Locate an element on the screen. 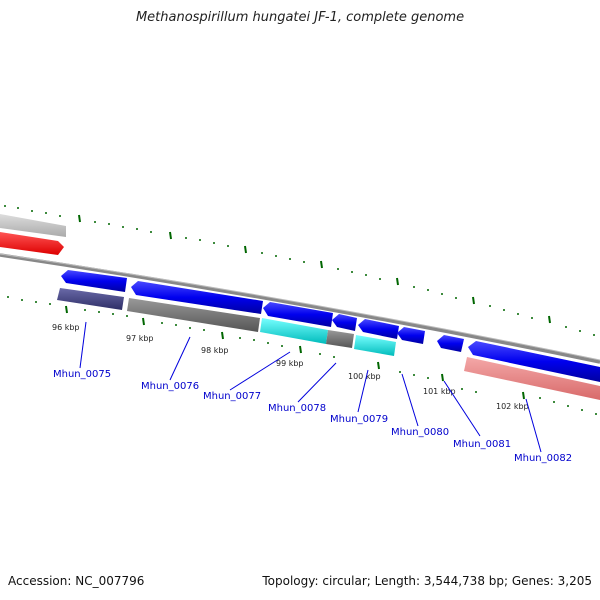 This screenshot has width=600, height=600. gene-label: Mhun_0080 is located at coordinates (420, 432).